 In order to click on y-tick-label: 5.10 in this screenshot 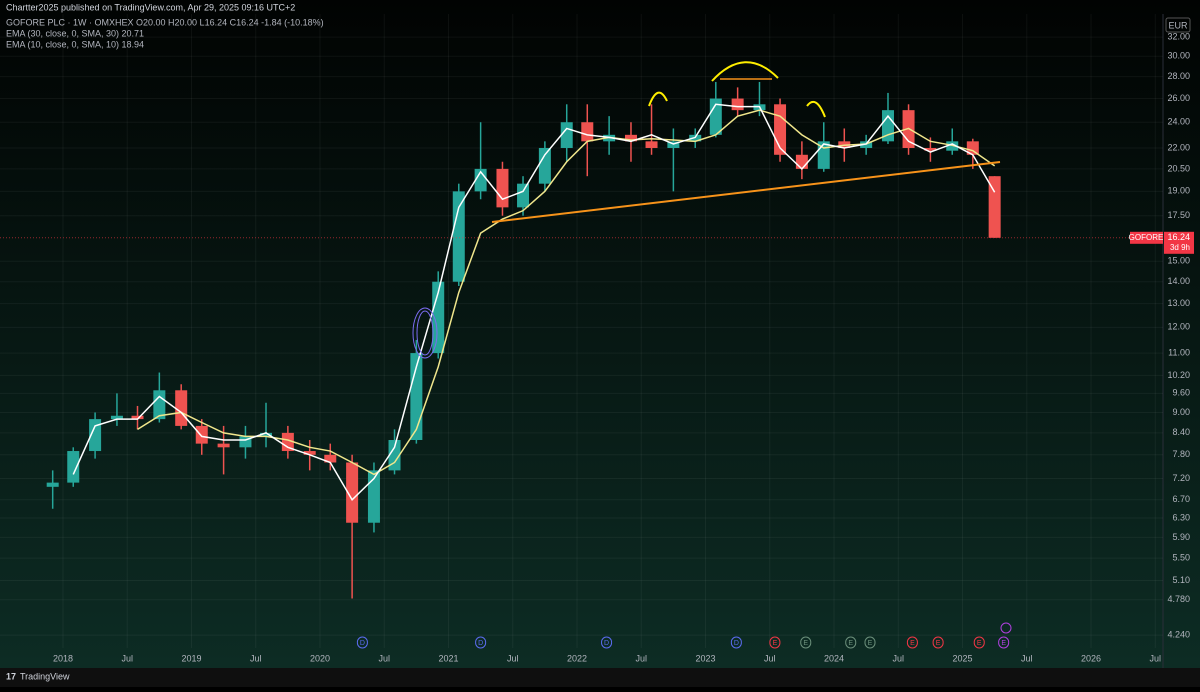, I will do `click(1181, 580)`.